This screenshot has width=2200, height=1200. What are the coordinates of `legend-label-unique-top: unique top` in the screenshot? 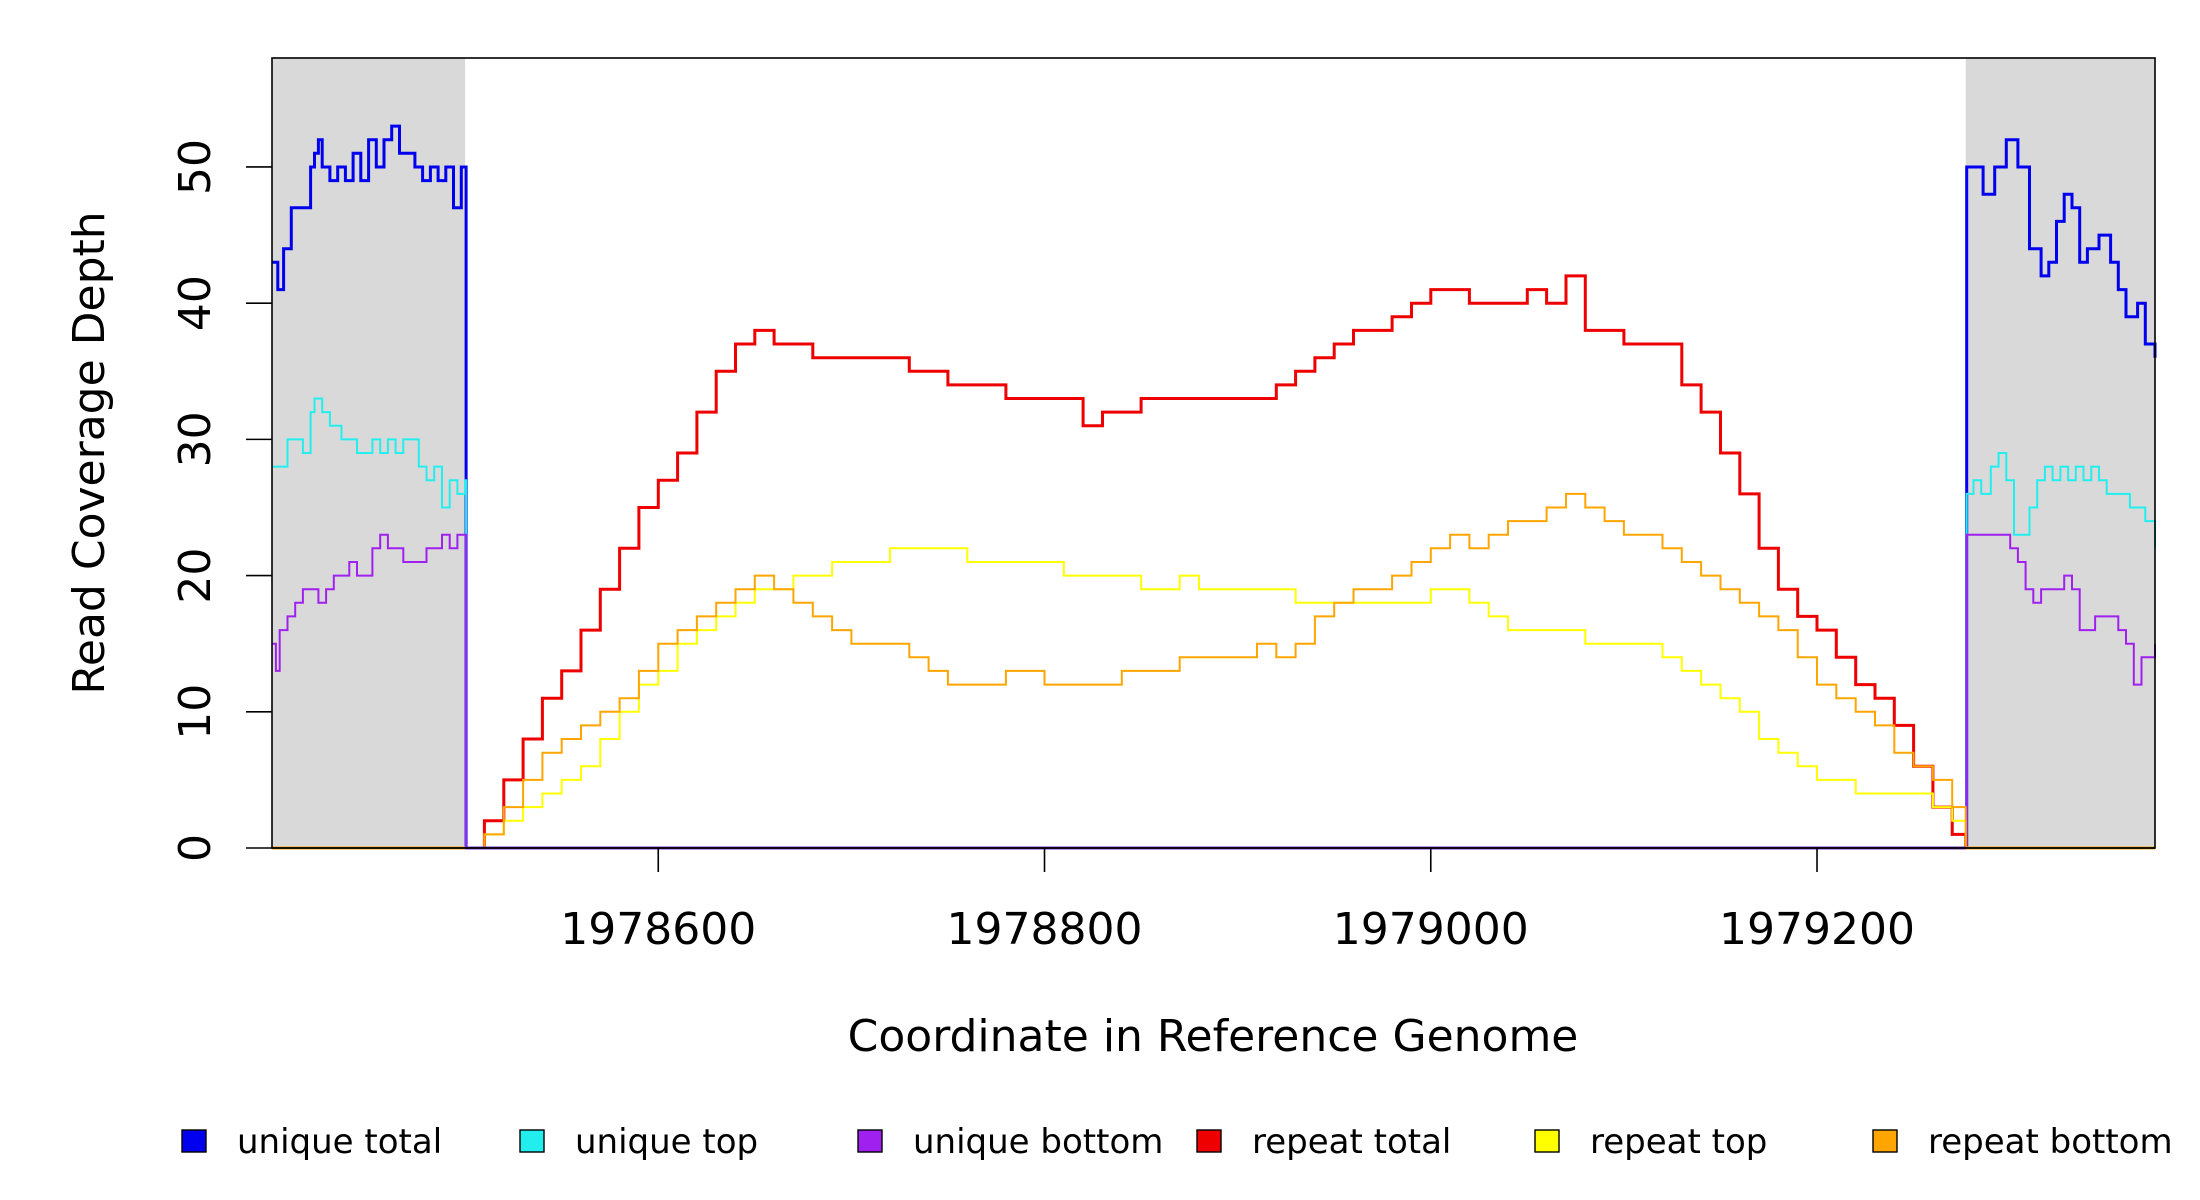 It's located at (666, 1142).